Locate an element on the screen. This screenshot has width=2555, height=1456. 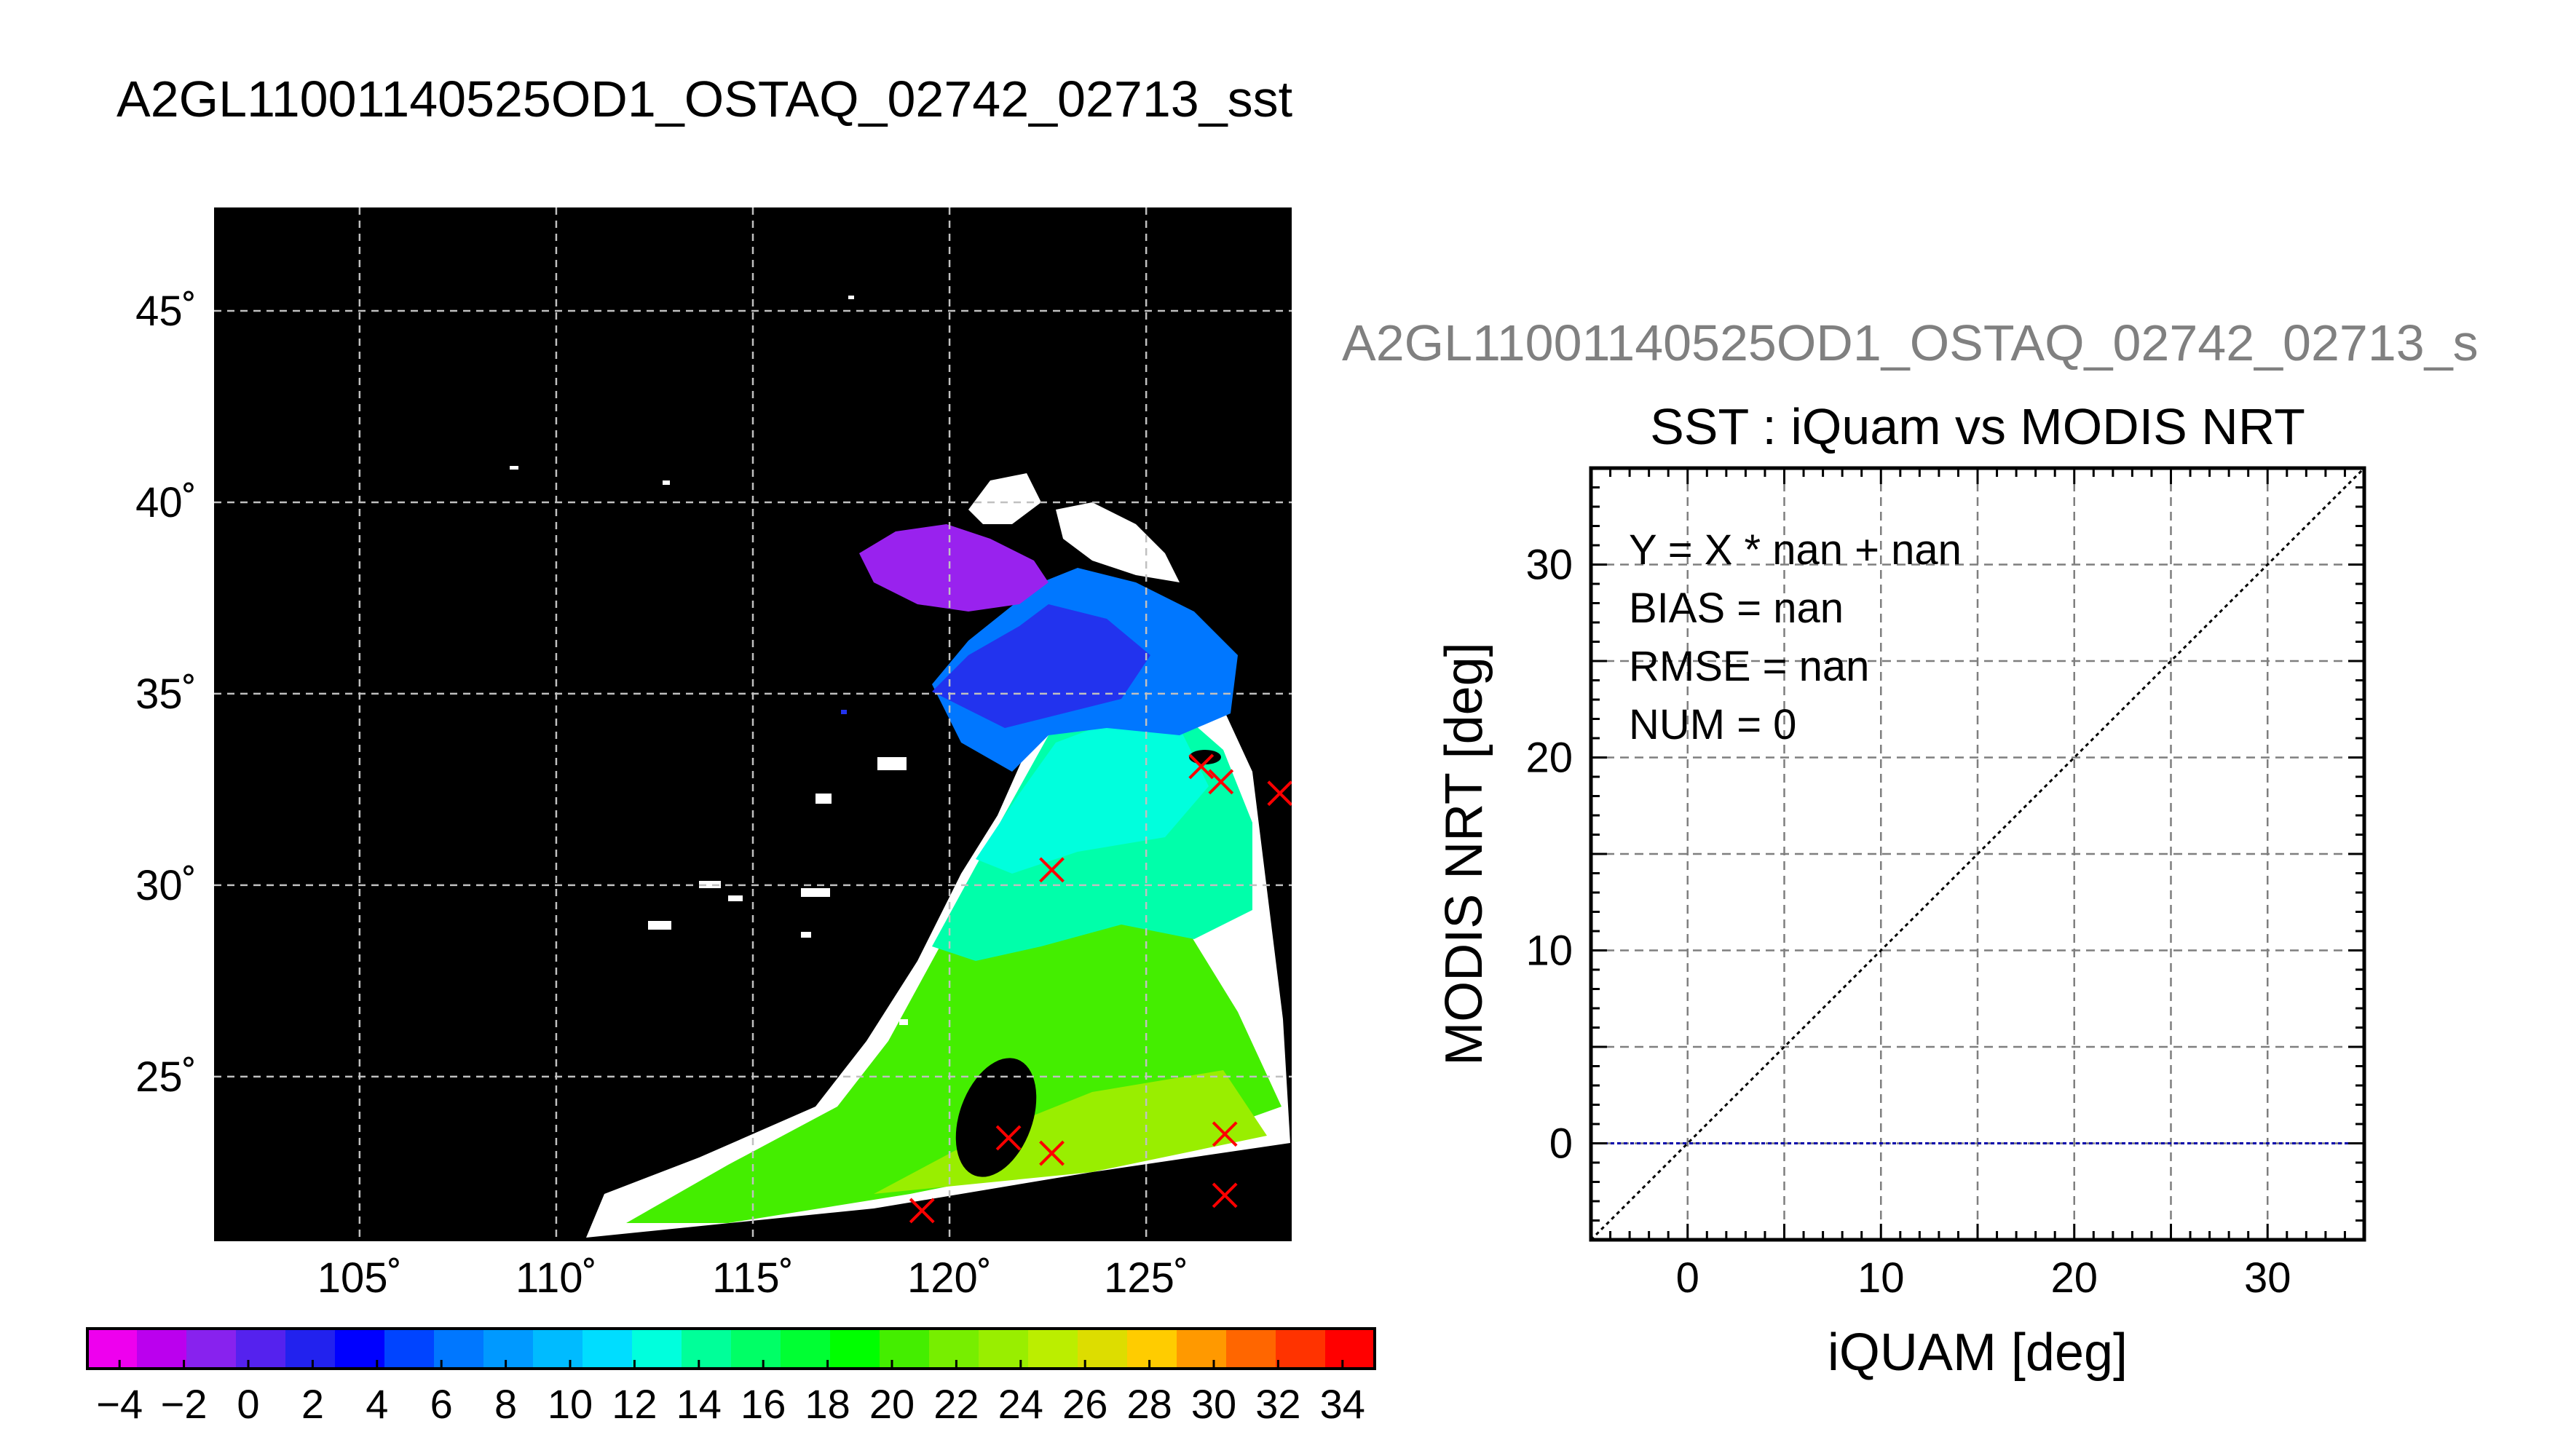
colorbar-tick-12: 20 is located at coordinates (892, 1404).